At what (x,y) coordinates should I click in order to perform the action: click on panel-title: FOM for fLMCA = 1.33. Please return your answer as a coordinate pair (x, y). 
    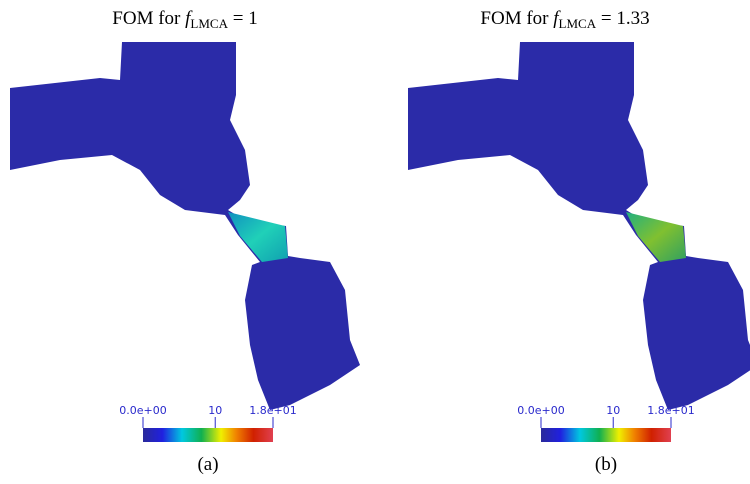
    Looking at the image, I should click on (564, 19).